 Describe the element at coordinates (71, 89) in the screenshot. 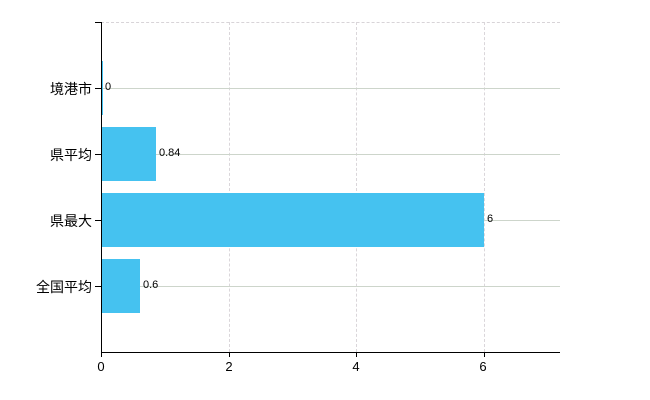

I see `category-label: 境港市` at that location.